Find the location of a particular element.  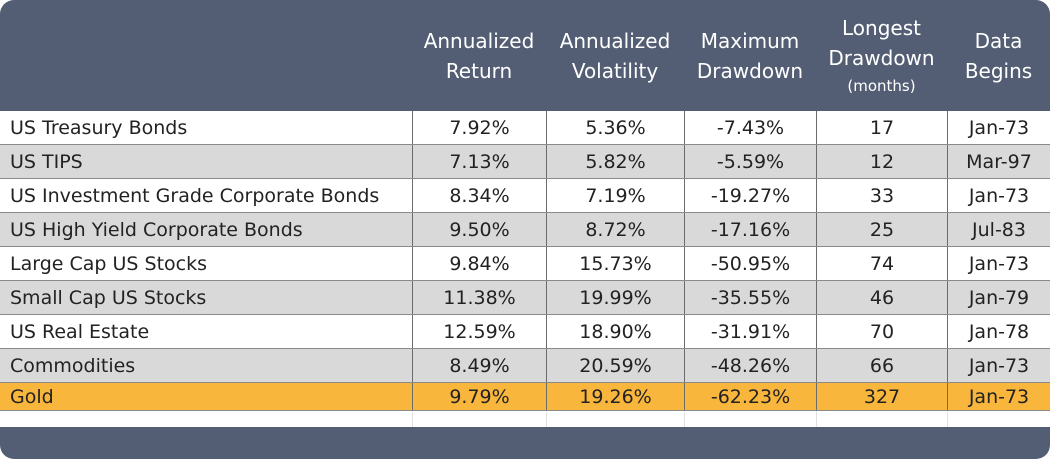

header-maximum-drawdown: Maximum Drawdown is located at coordinates (750, 55).